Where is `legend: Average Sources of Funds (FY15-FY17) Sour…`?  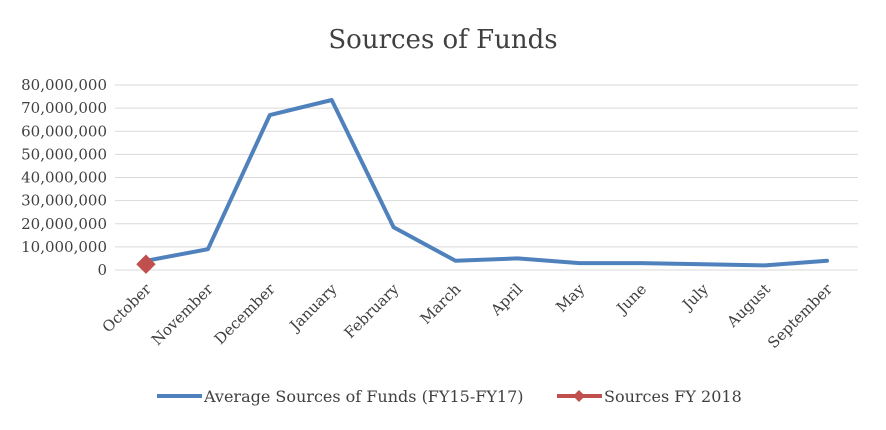 legend: Average Sources of Funds (FY15-FY17) Sour… is located at coordinates (449, 396).